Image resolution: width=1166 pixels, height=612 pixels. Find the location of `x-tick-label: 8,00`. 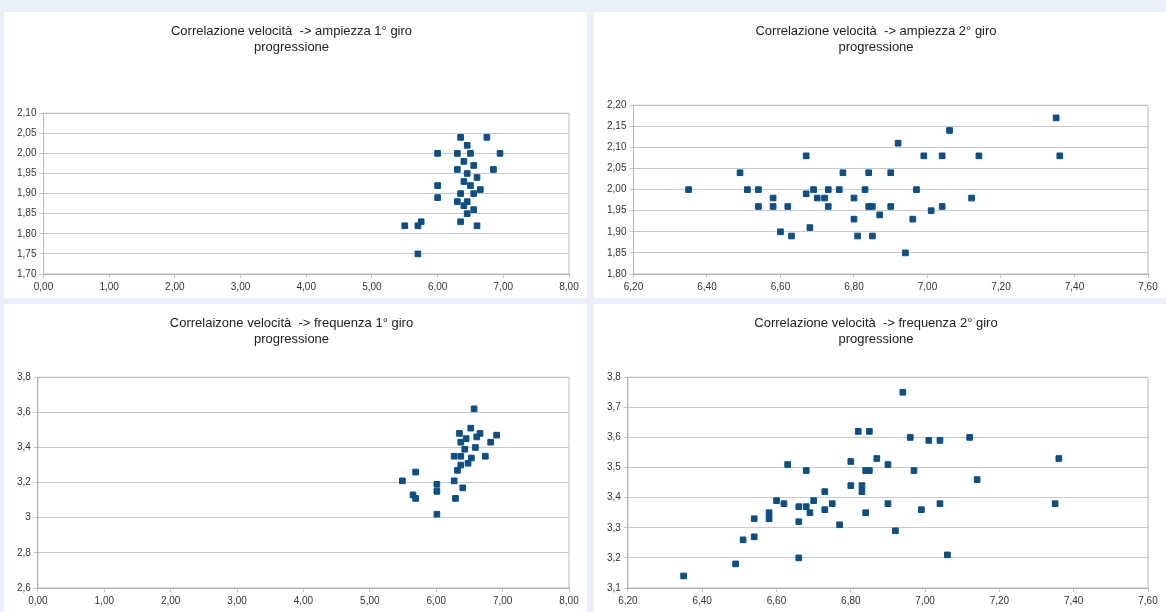

x-tick-label: 8,00 is located at coordinates (569, 286).